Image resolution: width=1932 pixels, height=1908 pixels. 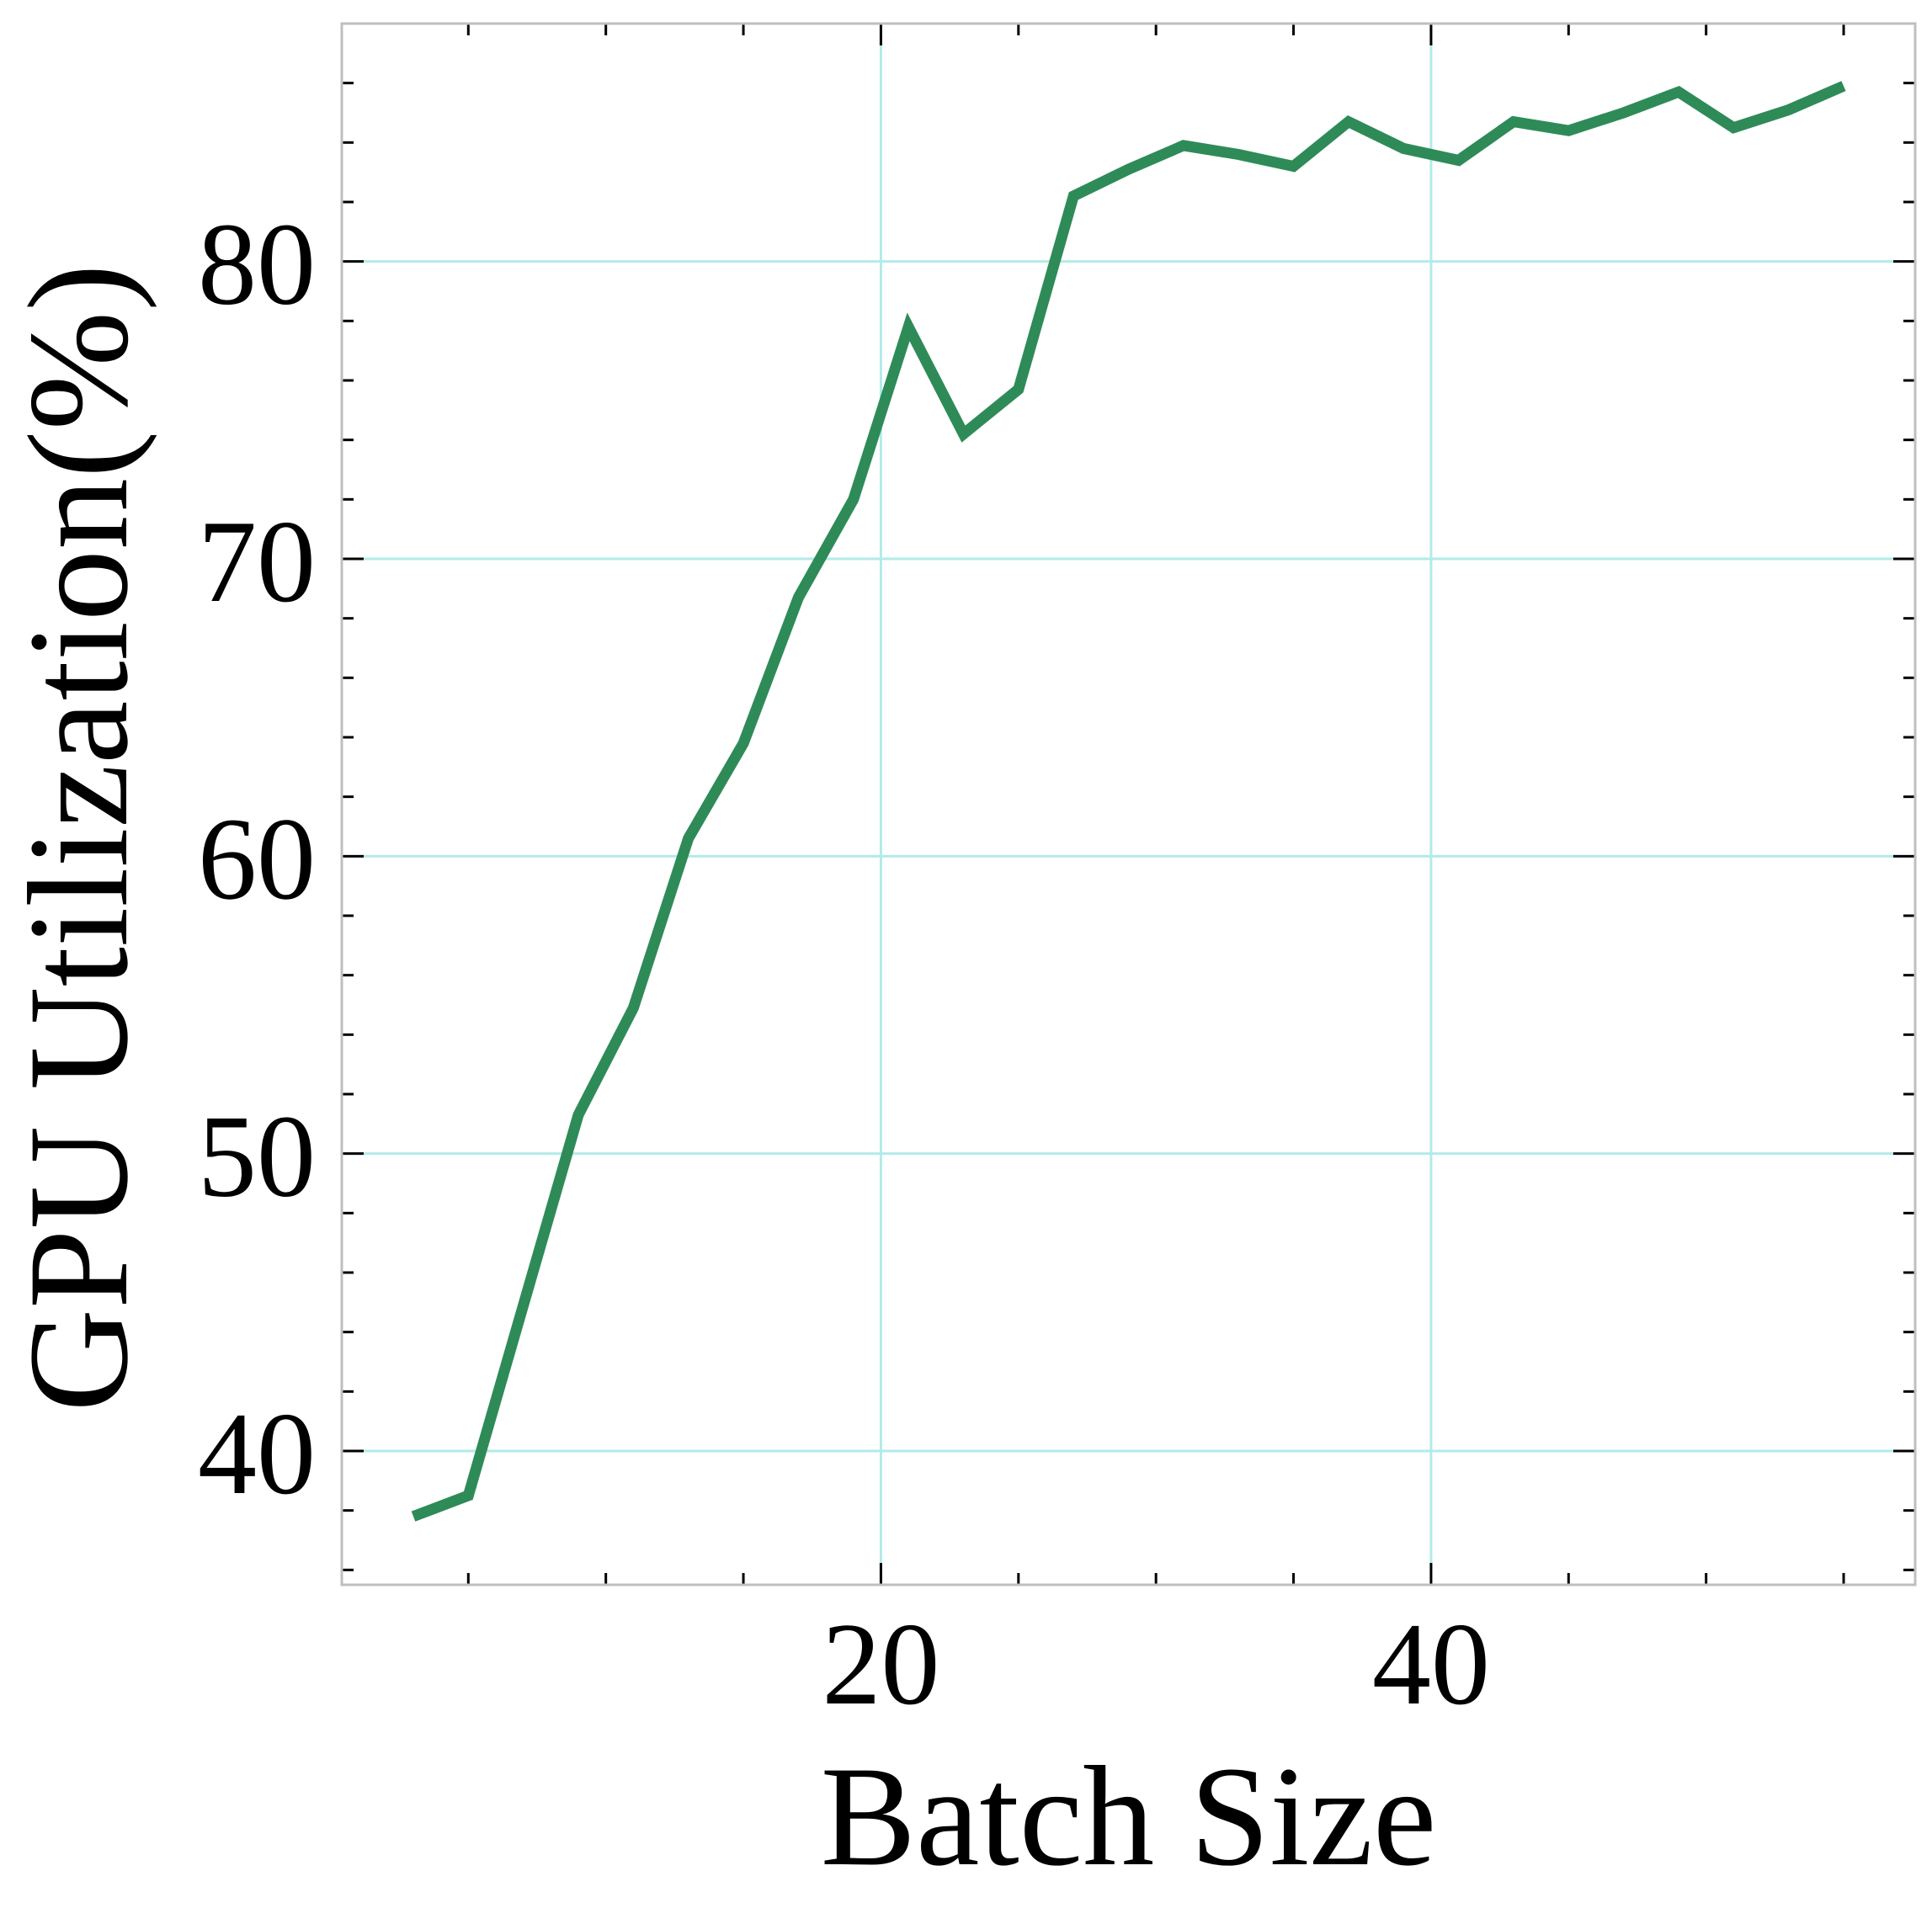 I want to click on y-tick-label-50: 50, so click(x=257, y=1157).